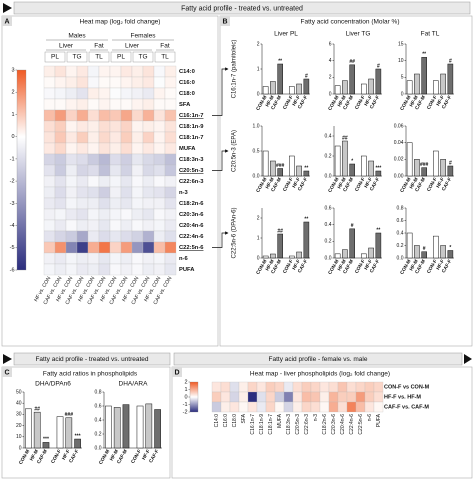 This screenshot has height=479, width=474. What do you see at coordinates (21, 170) in the screenshot?
I see `colorbar` at bounding box center [21, 170].